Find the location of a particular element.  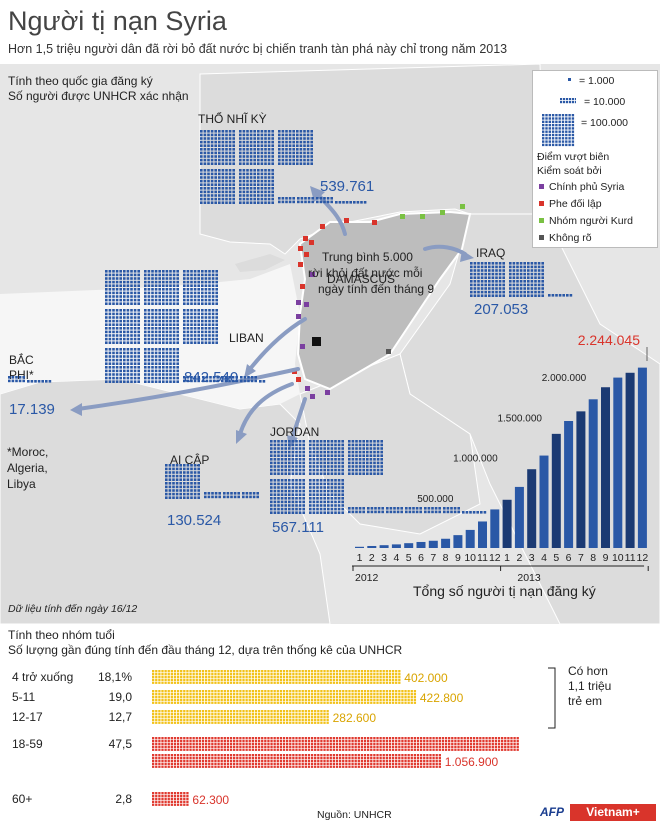

country-name-turkey: THỔ NHĨ KỲ is located at coordinates (232, 119).